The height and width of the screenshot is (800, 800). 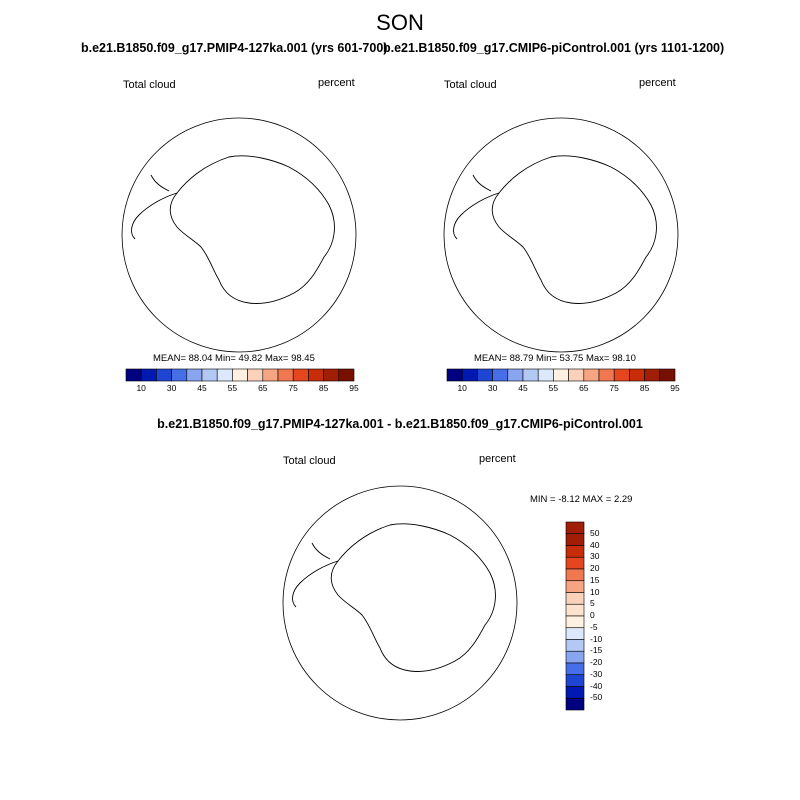 What do you see at coordinates (595, 568) in the screenshot?
I see `difference-colorbar-tick-label: 20` at bounding box center [595, 568].